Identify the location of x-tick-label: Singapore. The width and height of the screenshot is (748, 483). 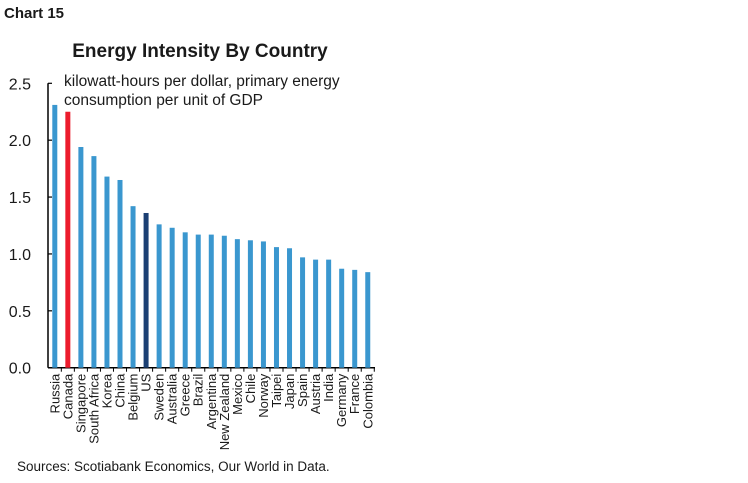
(80, 403).